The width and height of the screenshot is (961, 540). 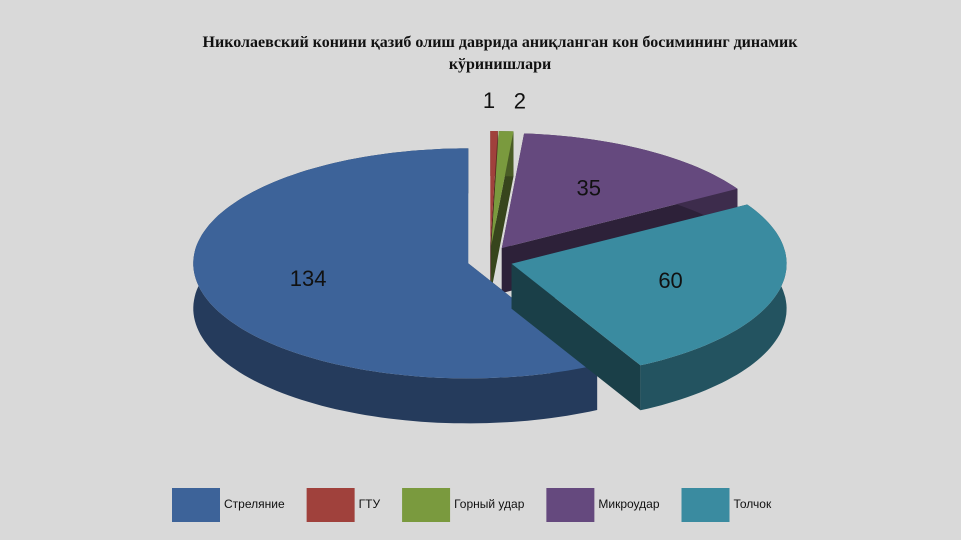 I want to click on legend-label: Толчок, so click(x=753, y=504).